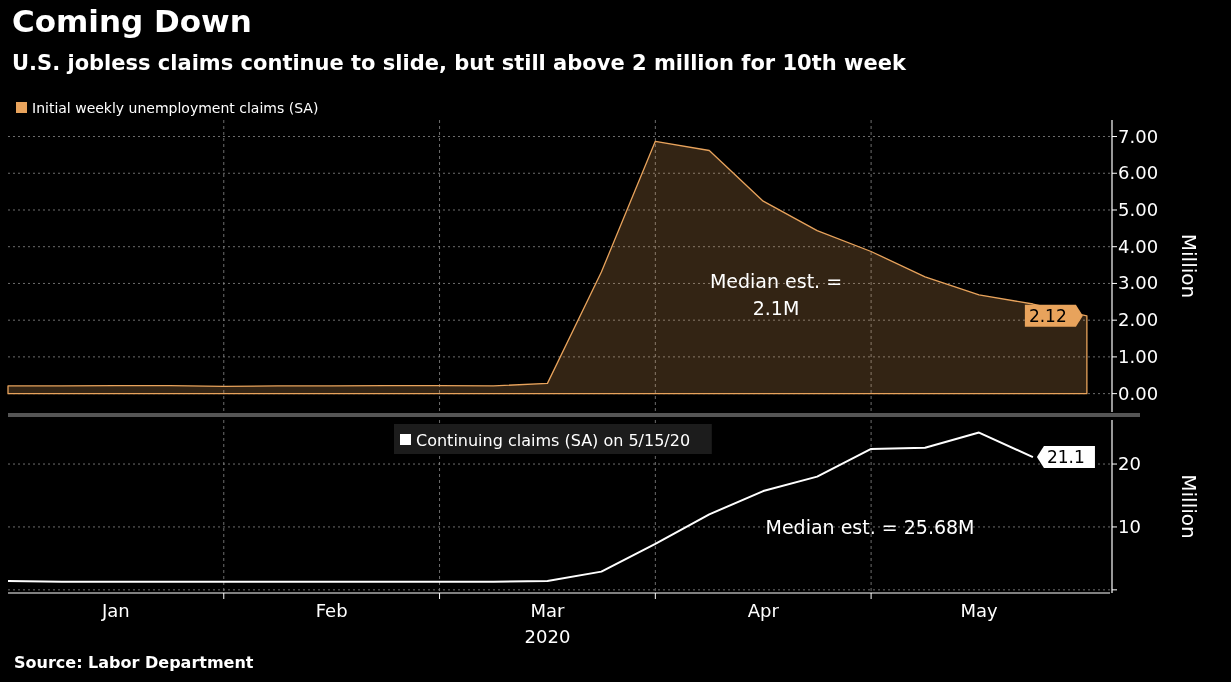 The image size is (1231, 682). What do you see at coordinates (1047, 315) in the screenshot?
I see `data-label: 2.12` at bounding box center [1047, 315].